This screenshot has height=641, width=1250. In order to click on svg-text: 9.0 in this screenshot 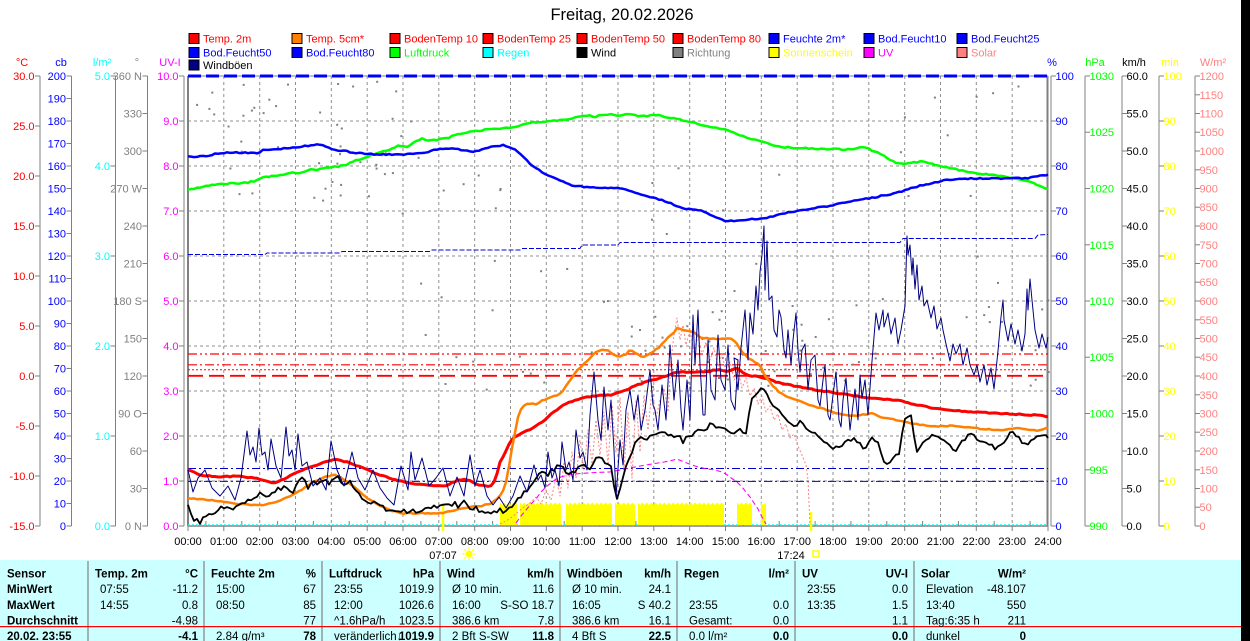, I will do `click(170, 122)`.